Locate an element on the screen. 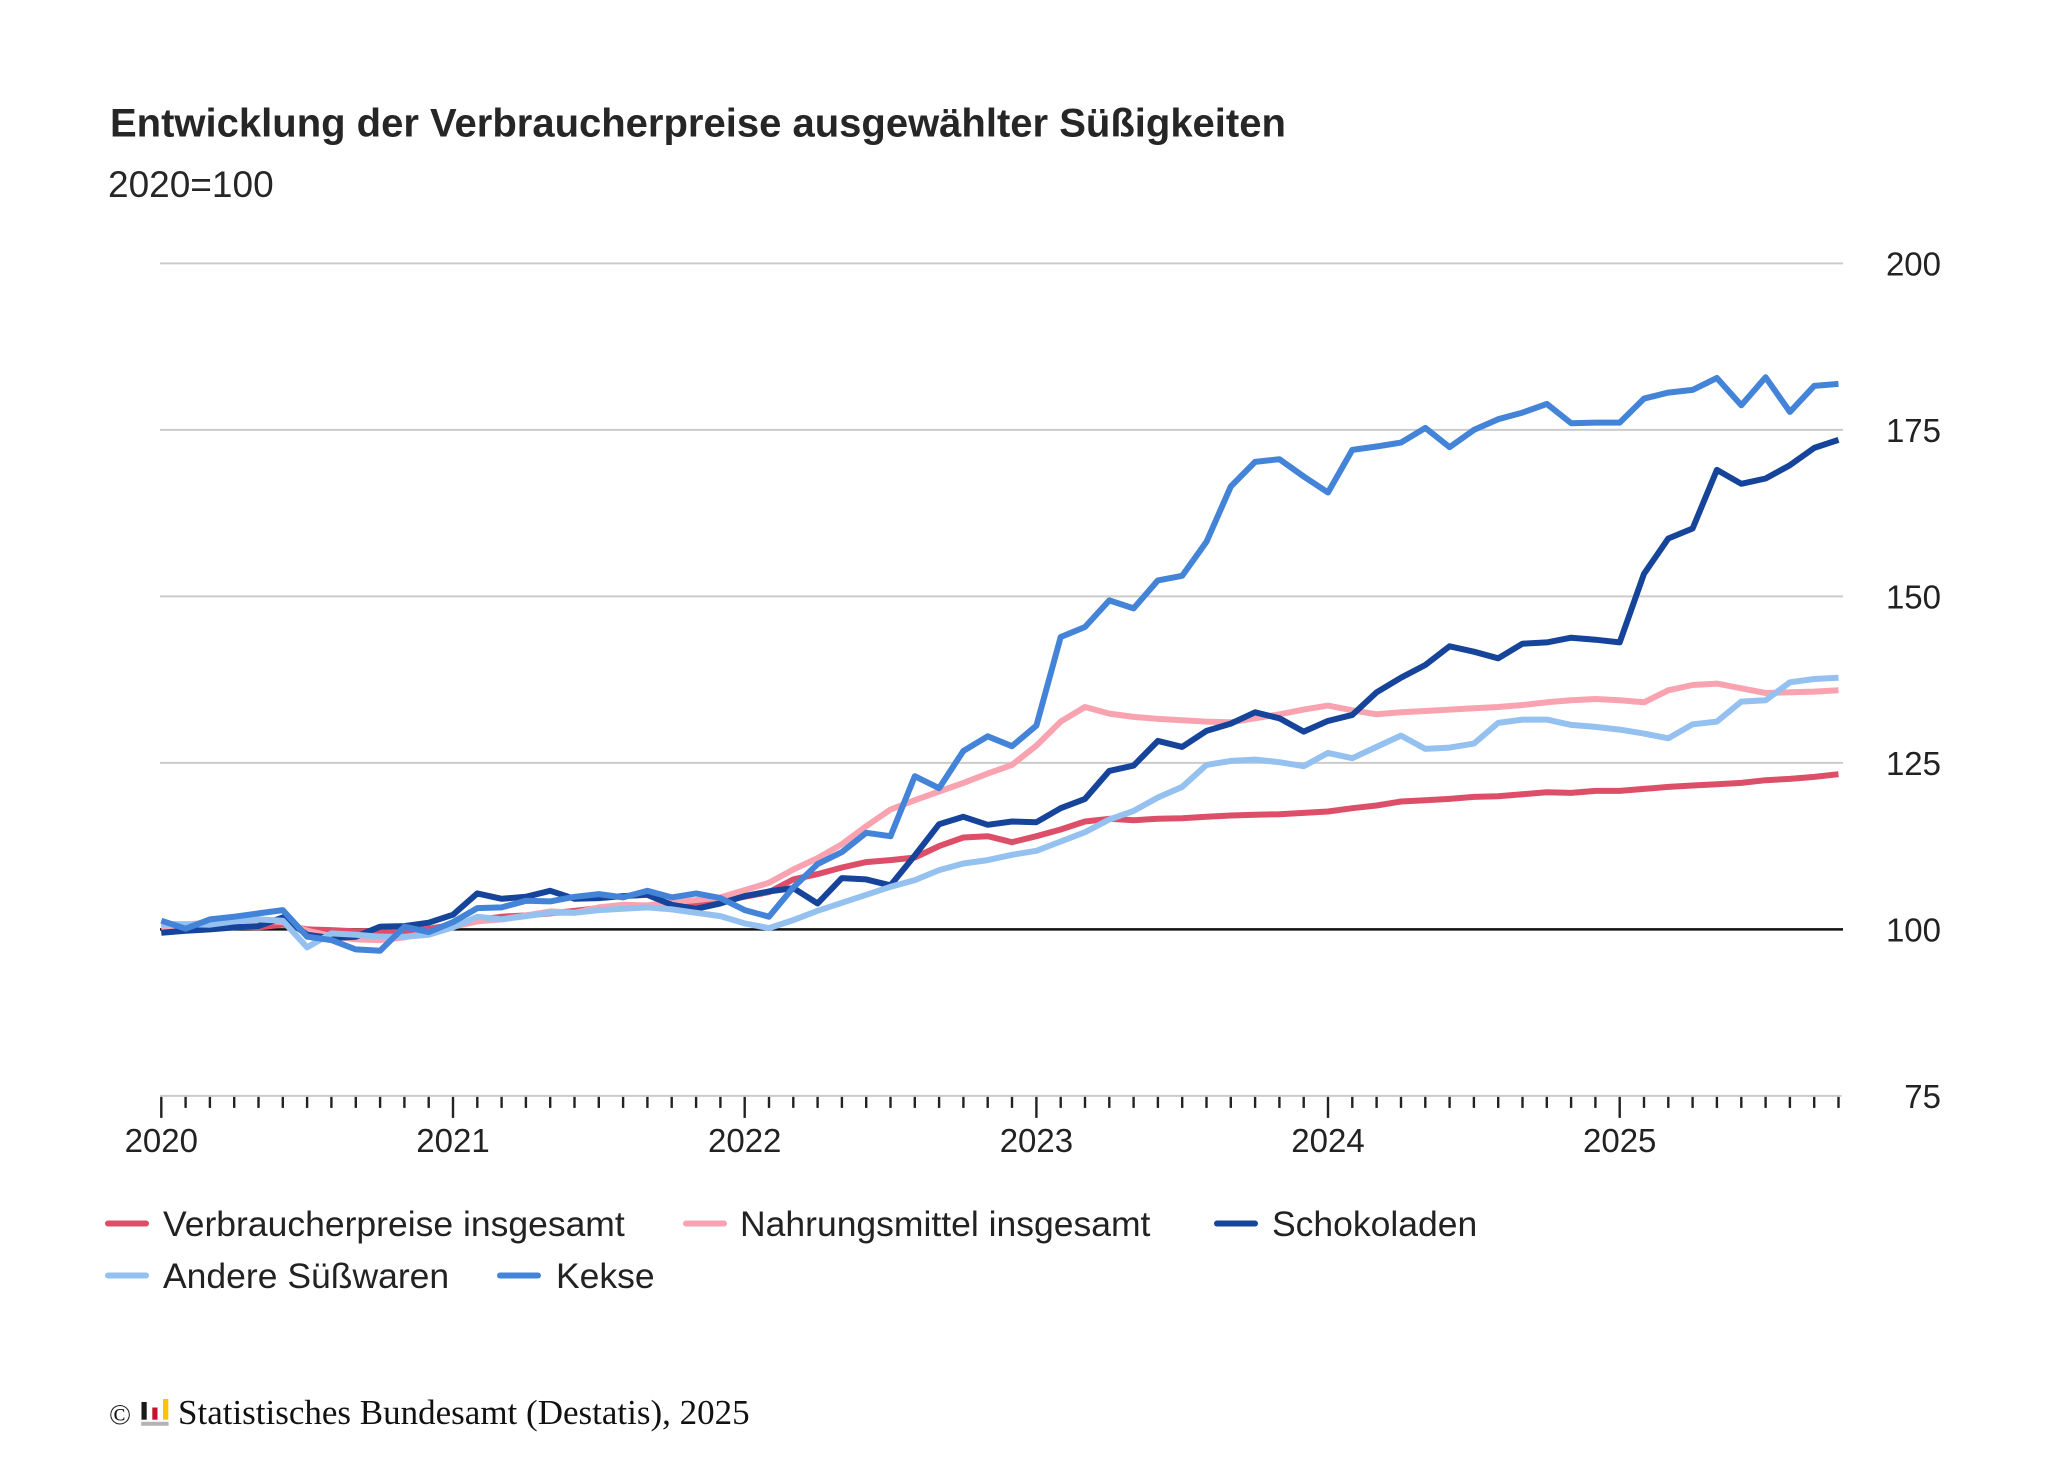 The image size is (2048, 1466). svg-text: 200 is located at coordinates (1913, 263).